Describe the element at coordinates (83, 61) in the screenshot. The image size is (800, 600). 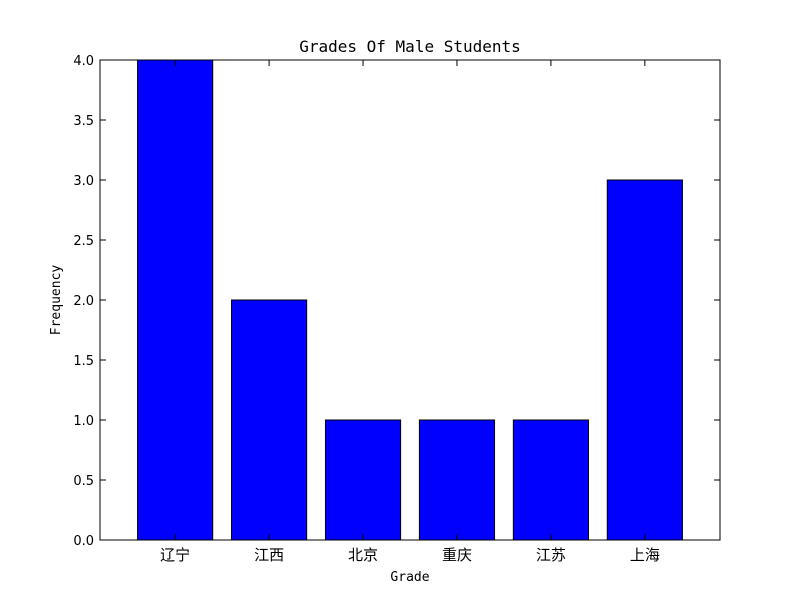
I see `y-tick-label-8: 4.0` at that location.